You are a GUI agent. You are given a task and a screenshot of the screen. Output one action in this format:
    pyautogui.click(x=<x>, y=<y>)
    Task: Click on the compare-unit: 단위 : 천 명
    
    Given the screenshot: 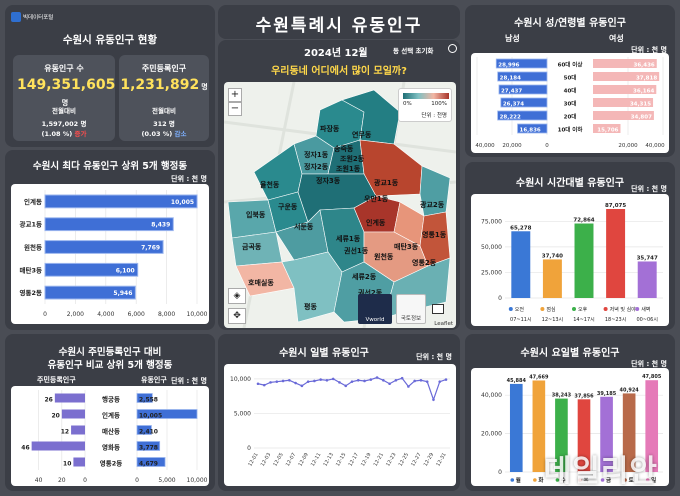 What is the action you would take?
    pyautogui.click(x=189, y=381)
    